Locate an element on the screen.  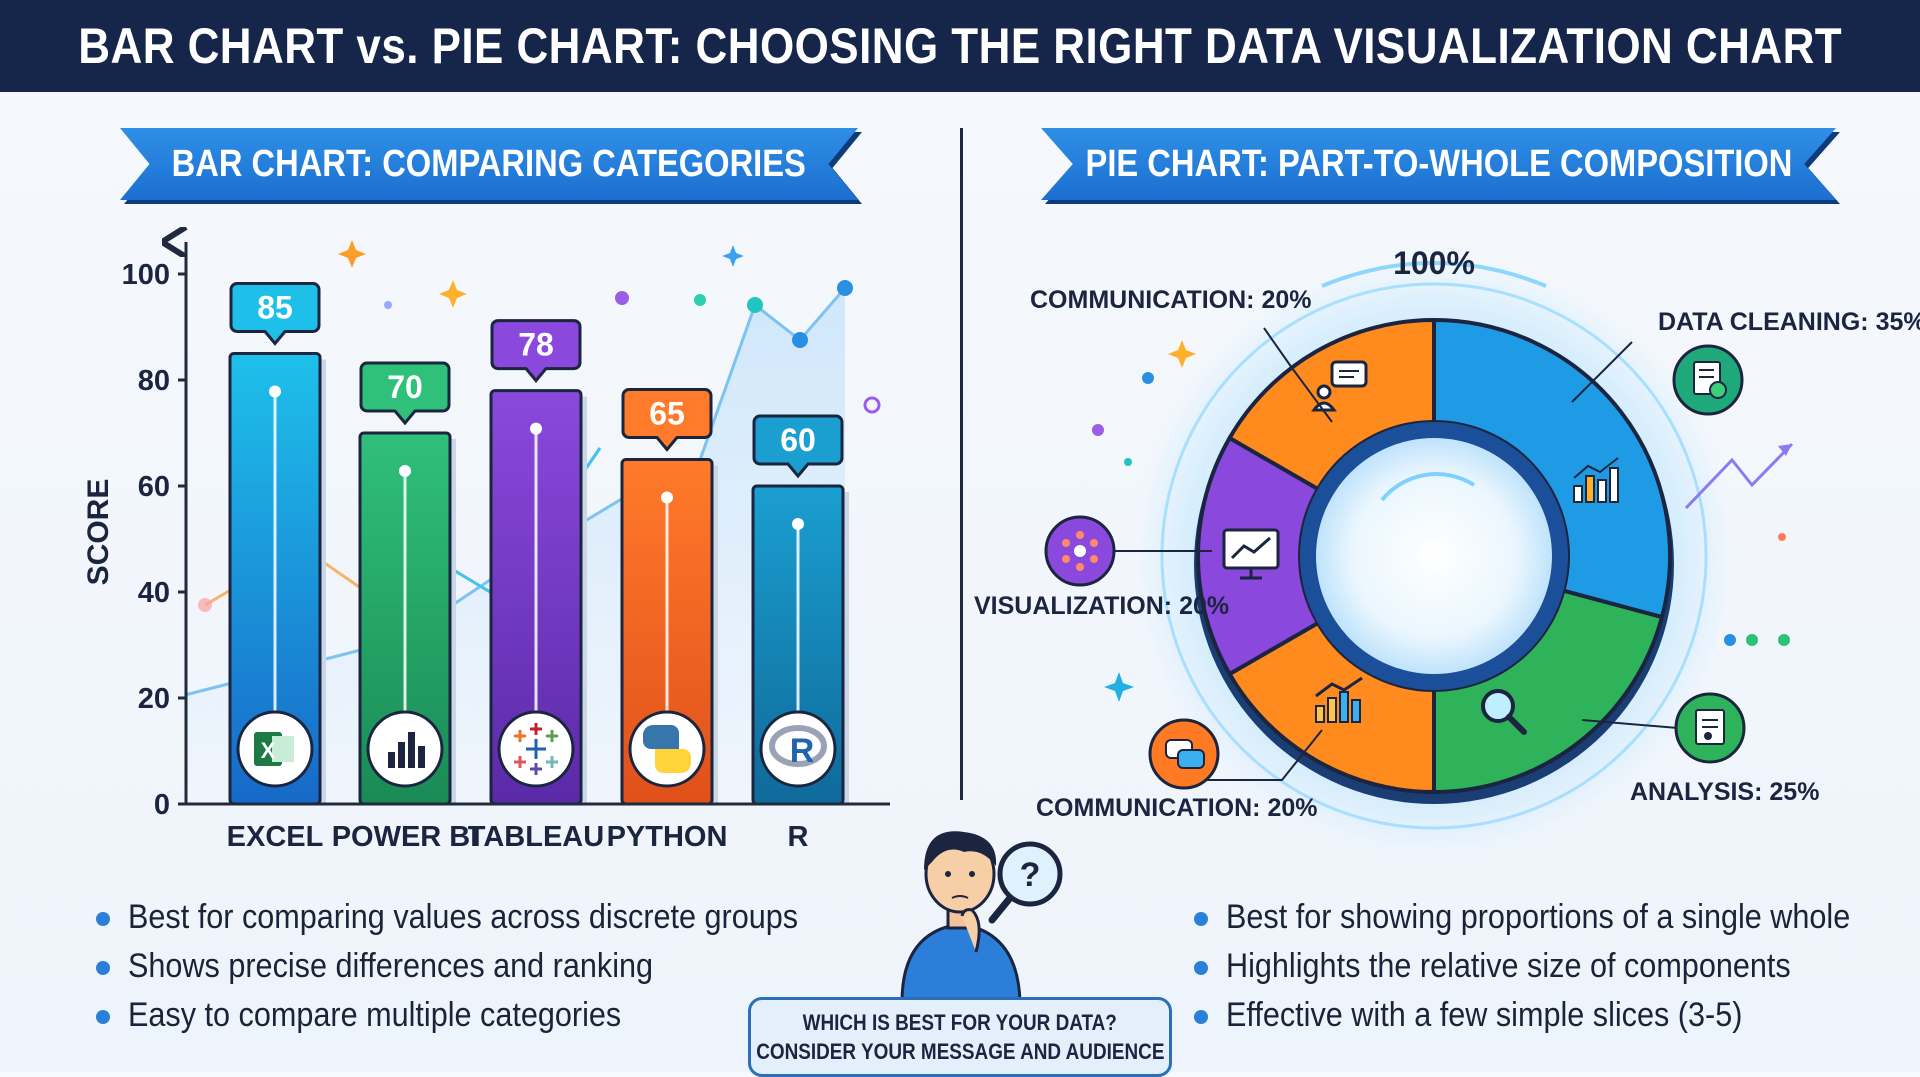
growth-chart-icon is located at coordinates (1339, 699).